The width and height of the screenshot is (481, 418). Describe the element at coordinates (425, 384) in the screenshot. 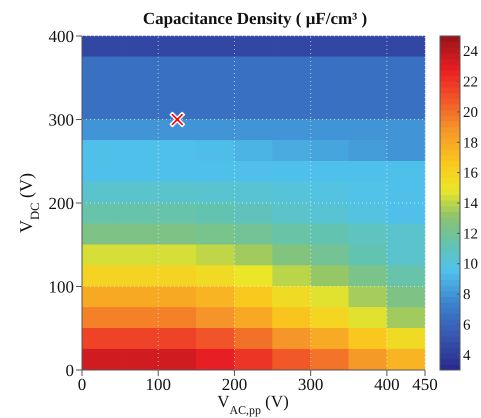

I see `x-tick-label: 450` at that location.